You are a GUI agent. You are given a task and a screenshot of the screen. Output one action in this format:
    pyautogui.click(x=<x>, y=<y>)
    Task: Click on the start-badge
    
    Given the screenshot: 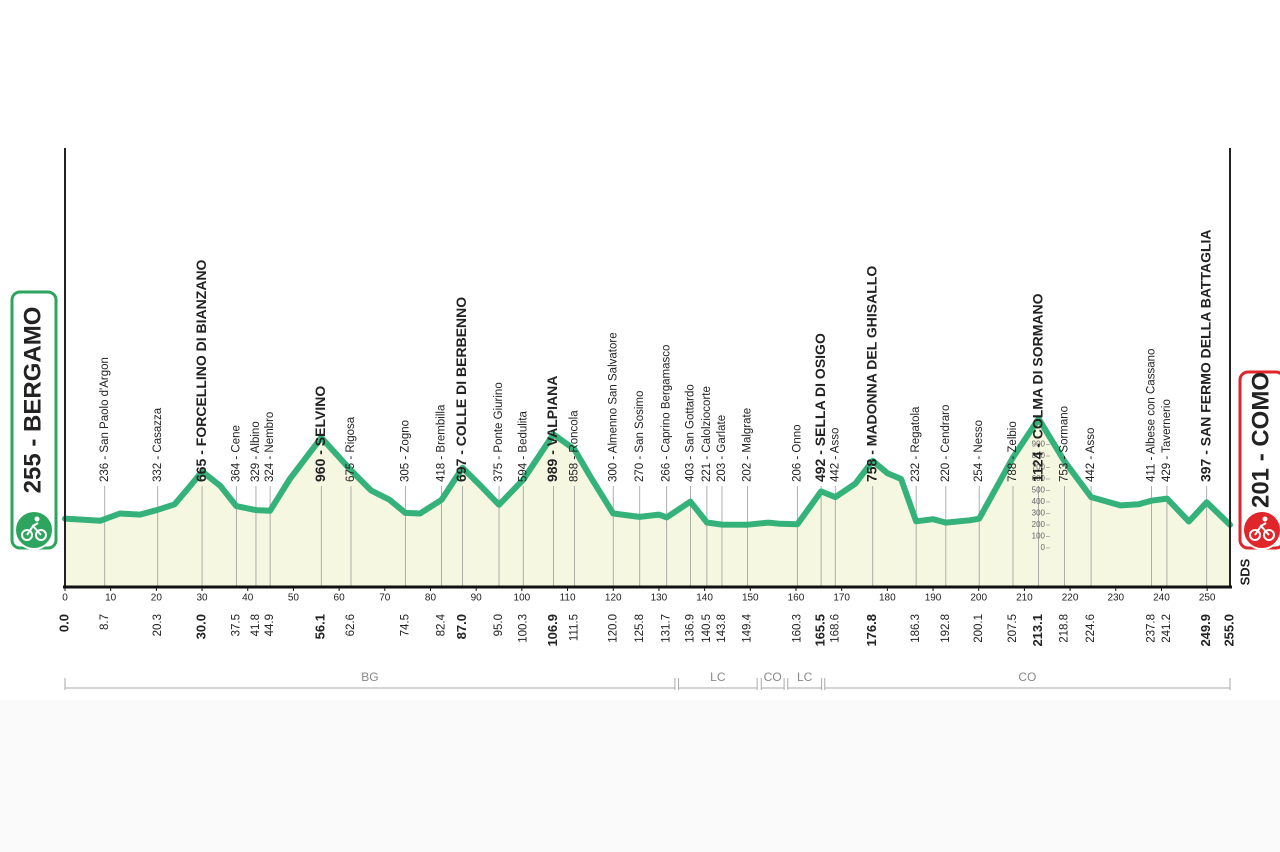 What is the action you would take?
    pyautogui.click(x=34, y=530)
    